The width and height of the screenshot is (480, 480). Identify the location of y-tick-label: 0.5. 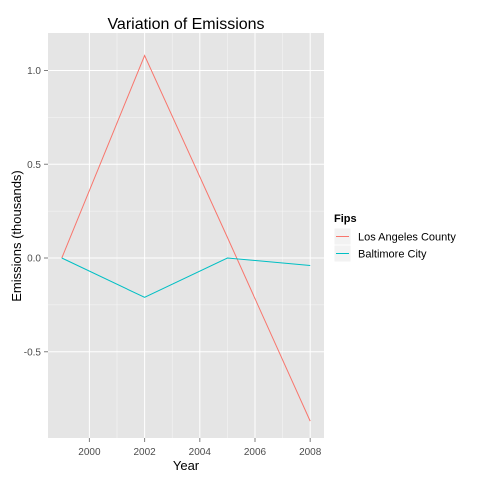
(34, 165).